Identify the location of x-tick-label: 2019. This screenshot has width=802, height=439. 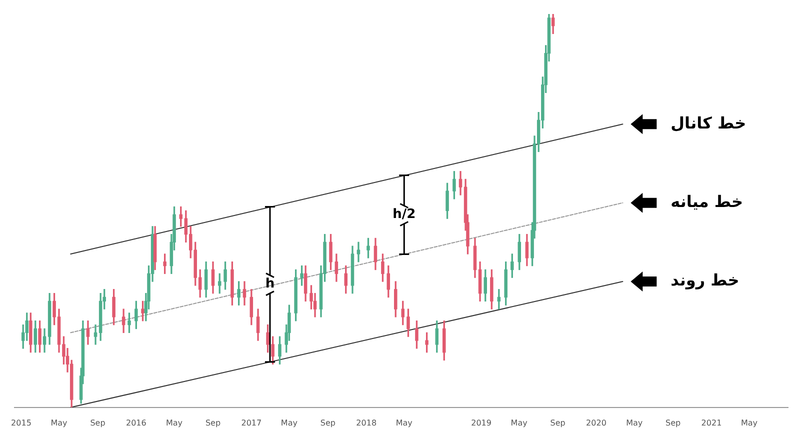
(481, 423).